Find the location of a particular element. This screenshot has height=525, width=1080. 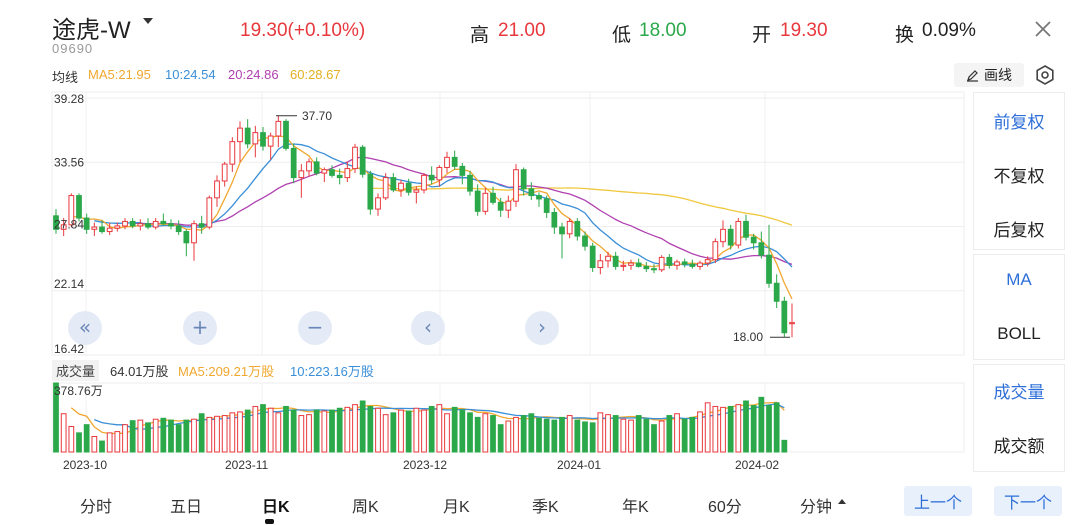

stock-name: 途虎-W is located at coordinates (91, 30).